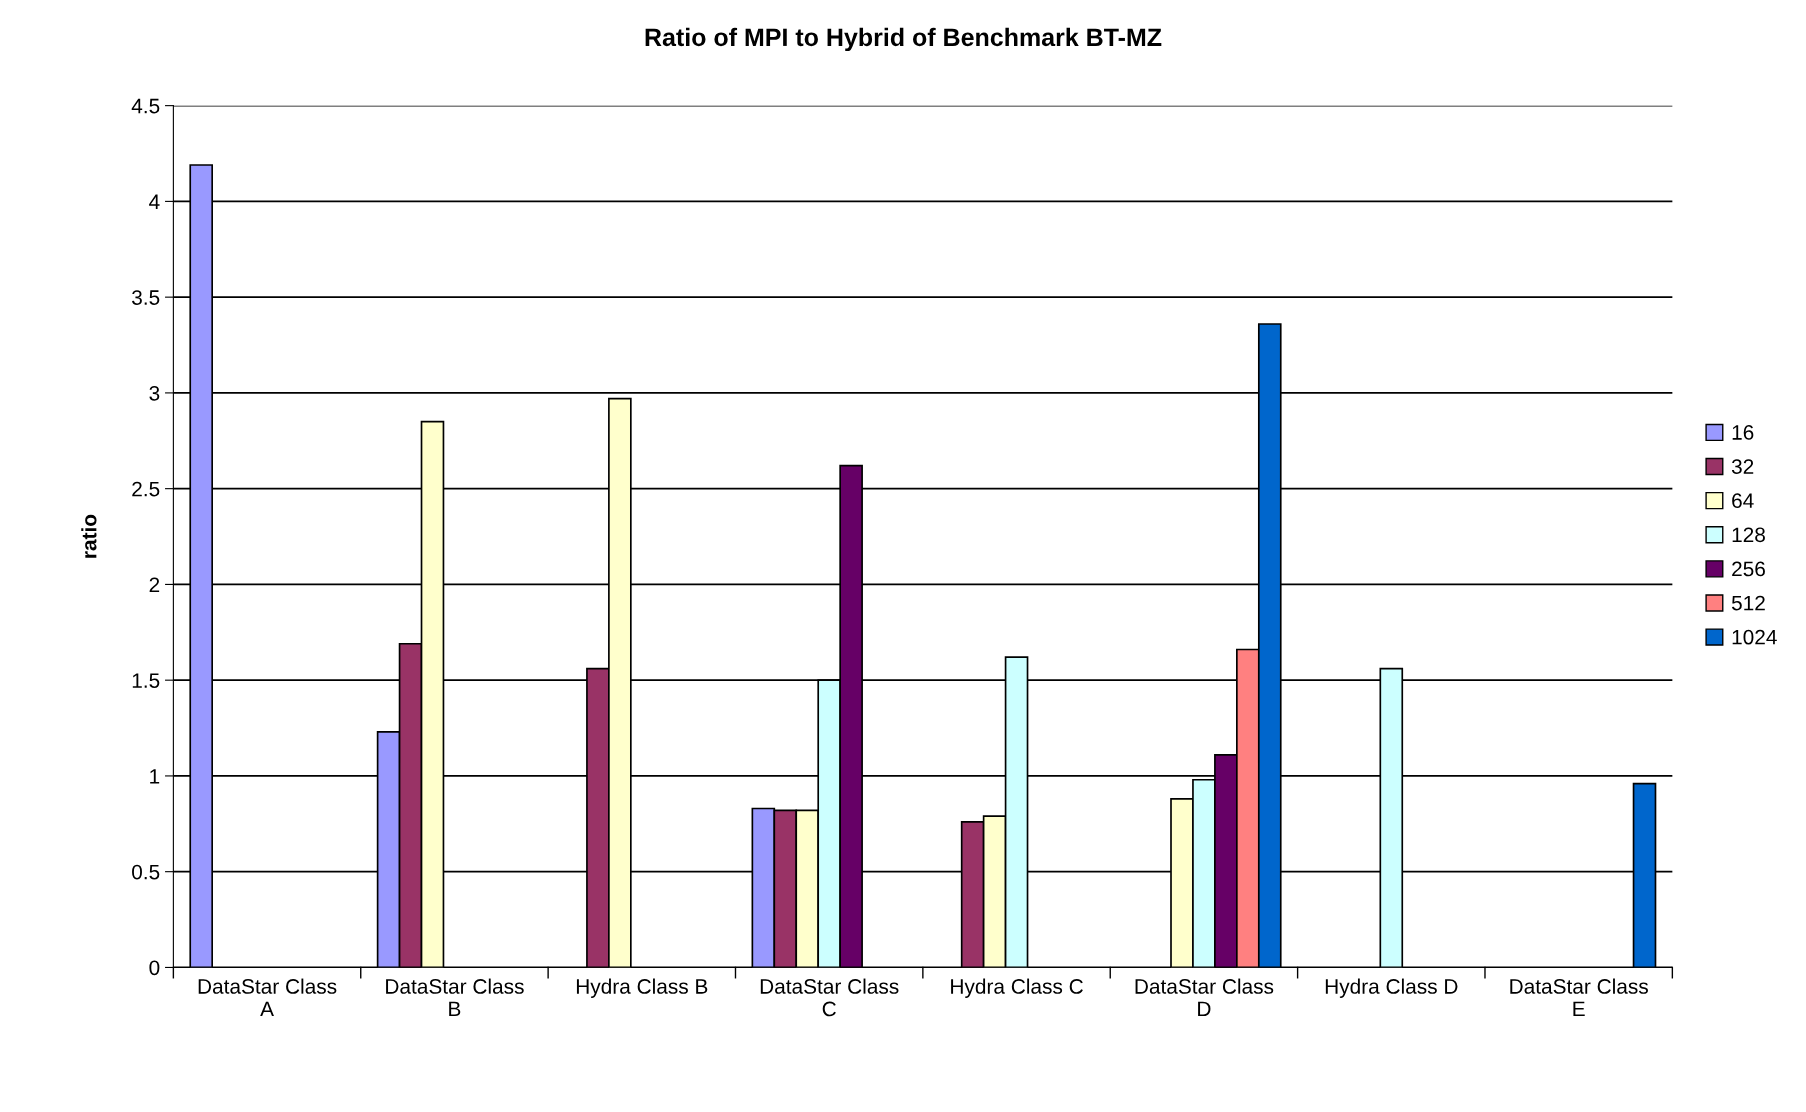  Describe the element at coordinates (154, 968) in the screenshot. I see `y-tick-label: 0` at that location.